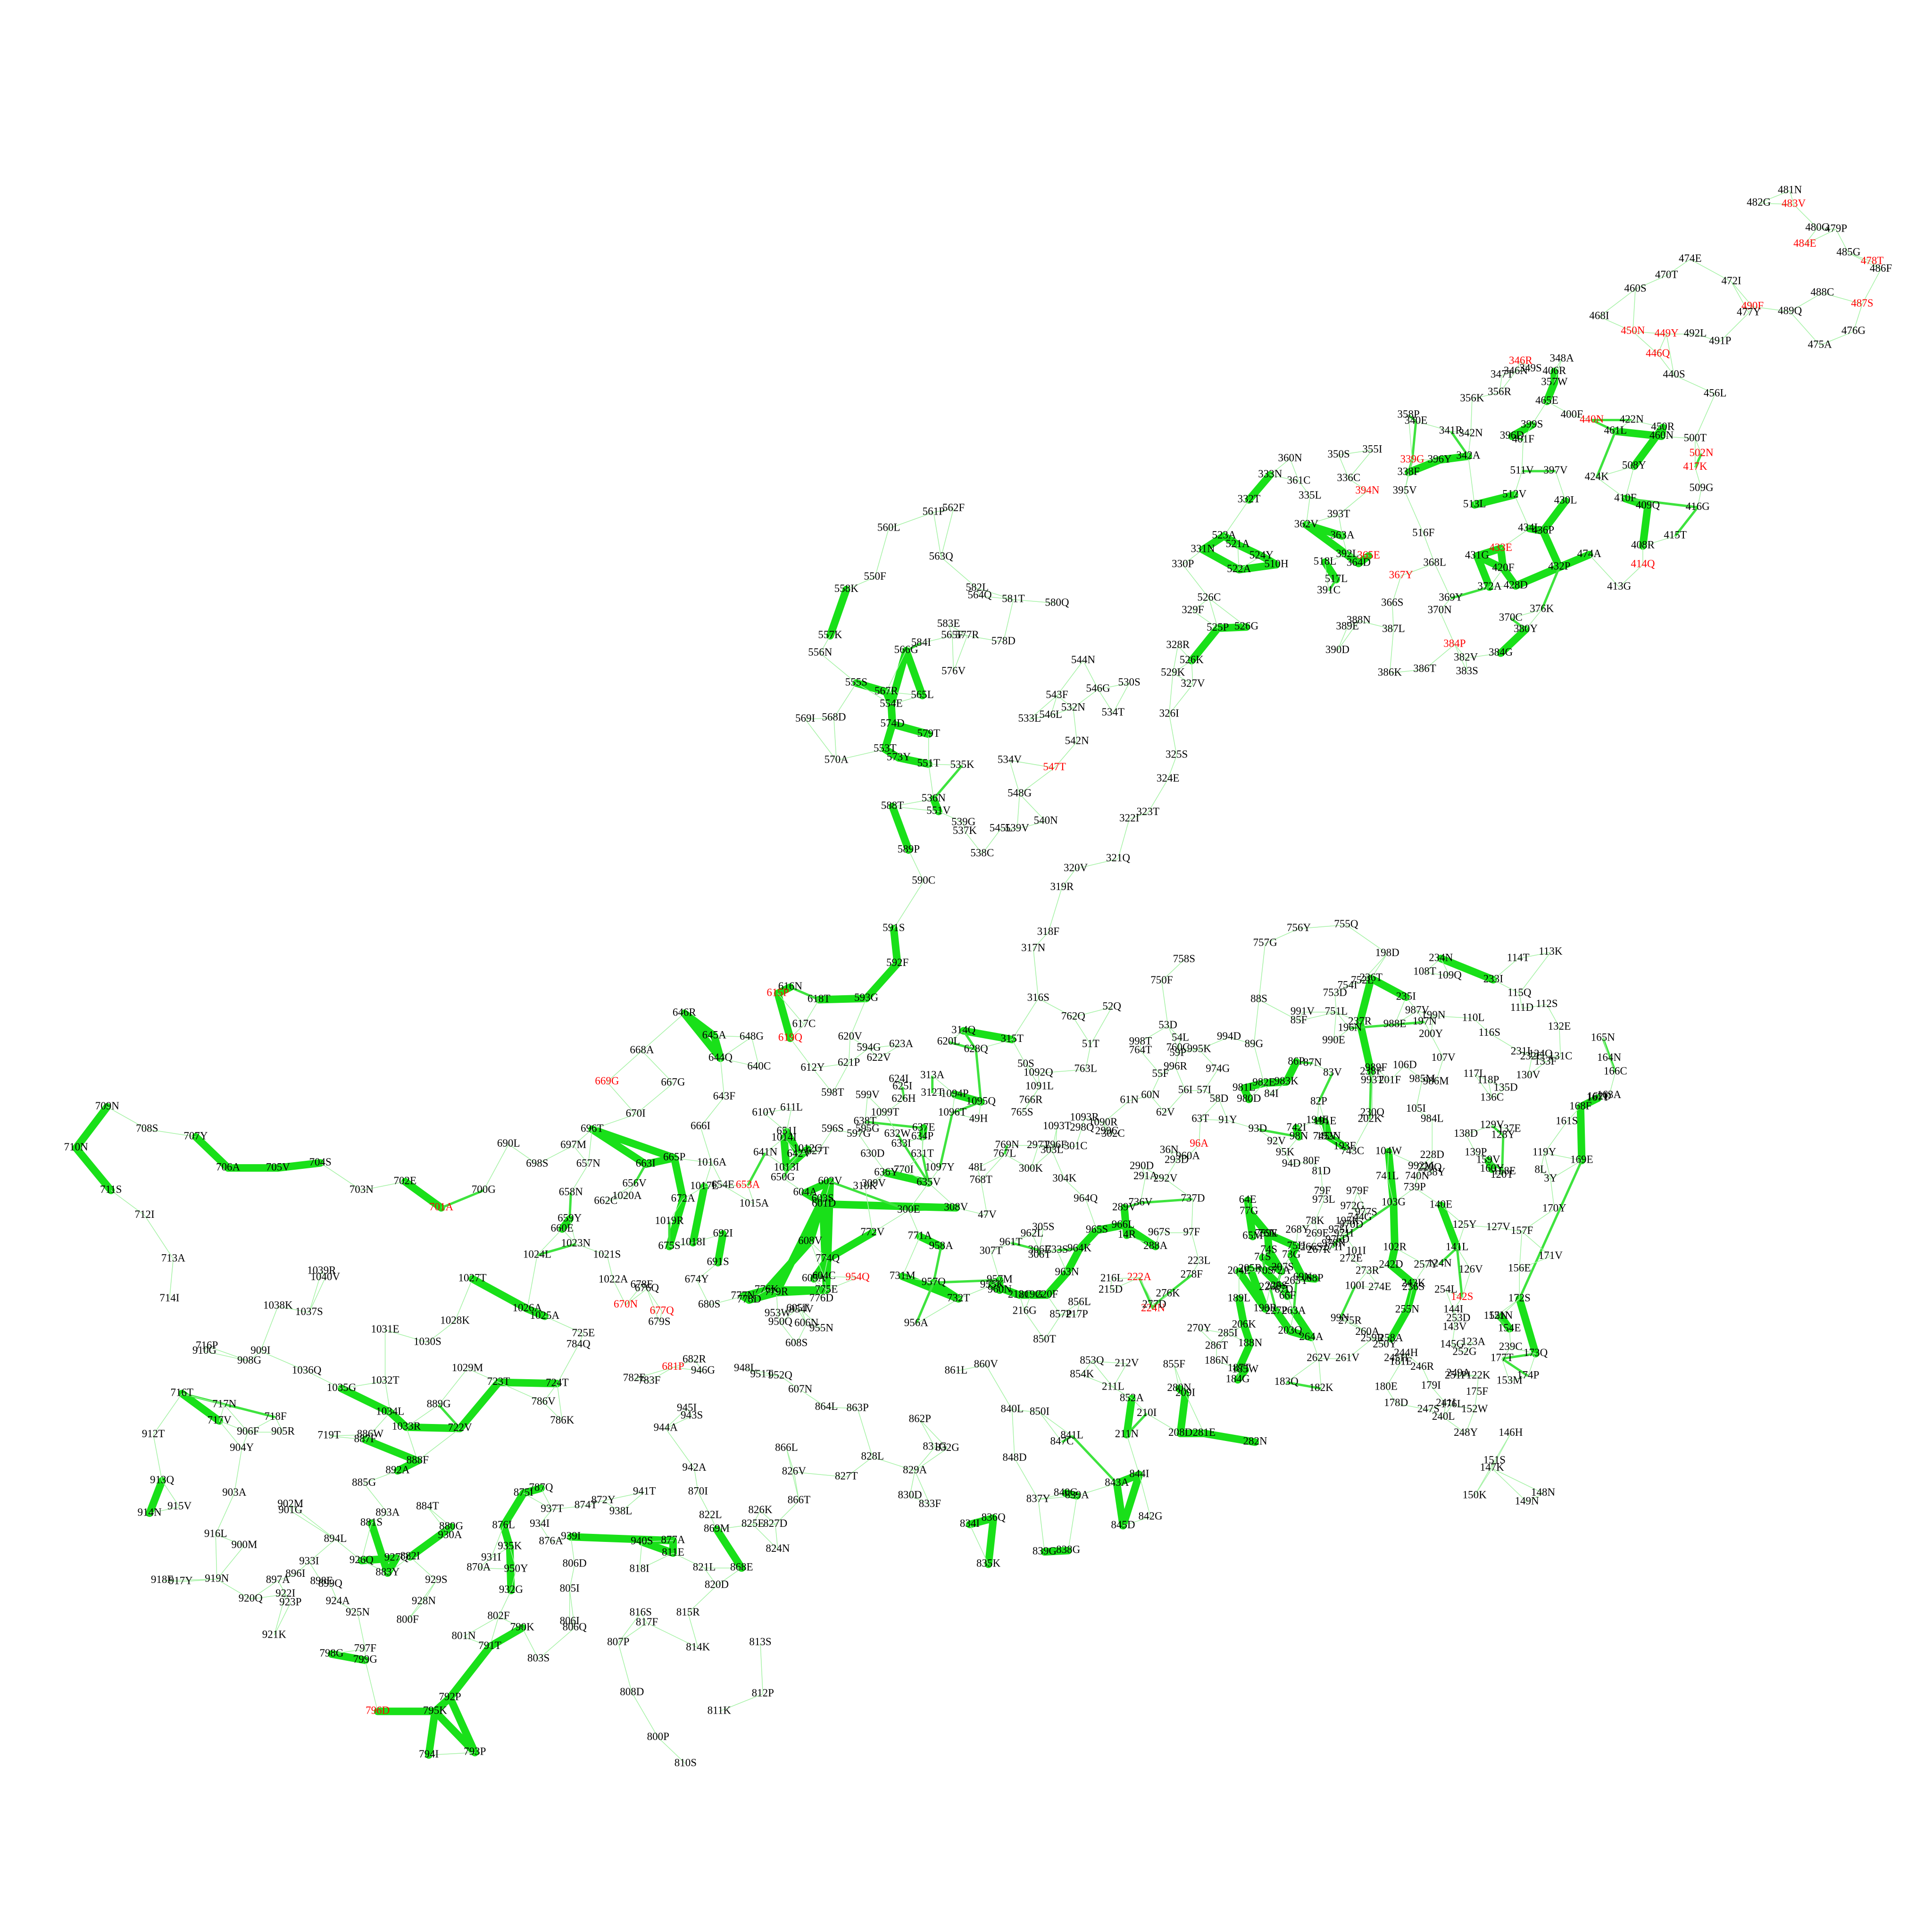 This screenshot has width=1932, height=1932. I want to click on edge-619Q-617C, so click(797, 1032).